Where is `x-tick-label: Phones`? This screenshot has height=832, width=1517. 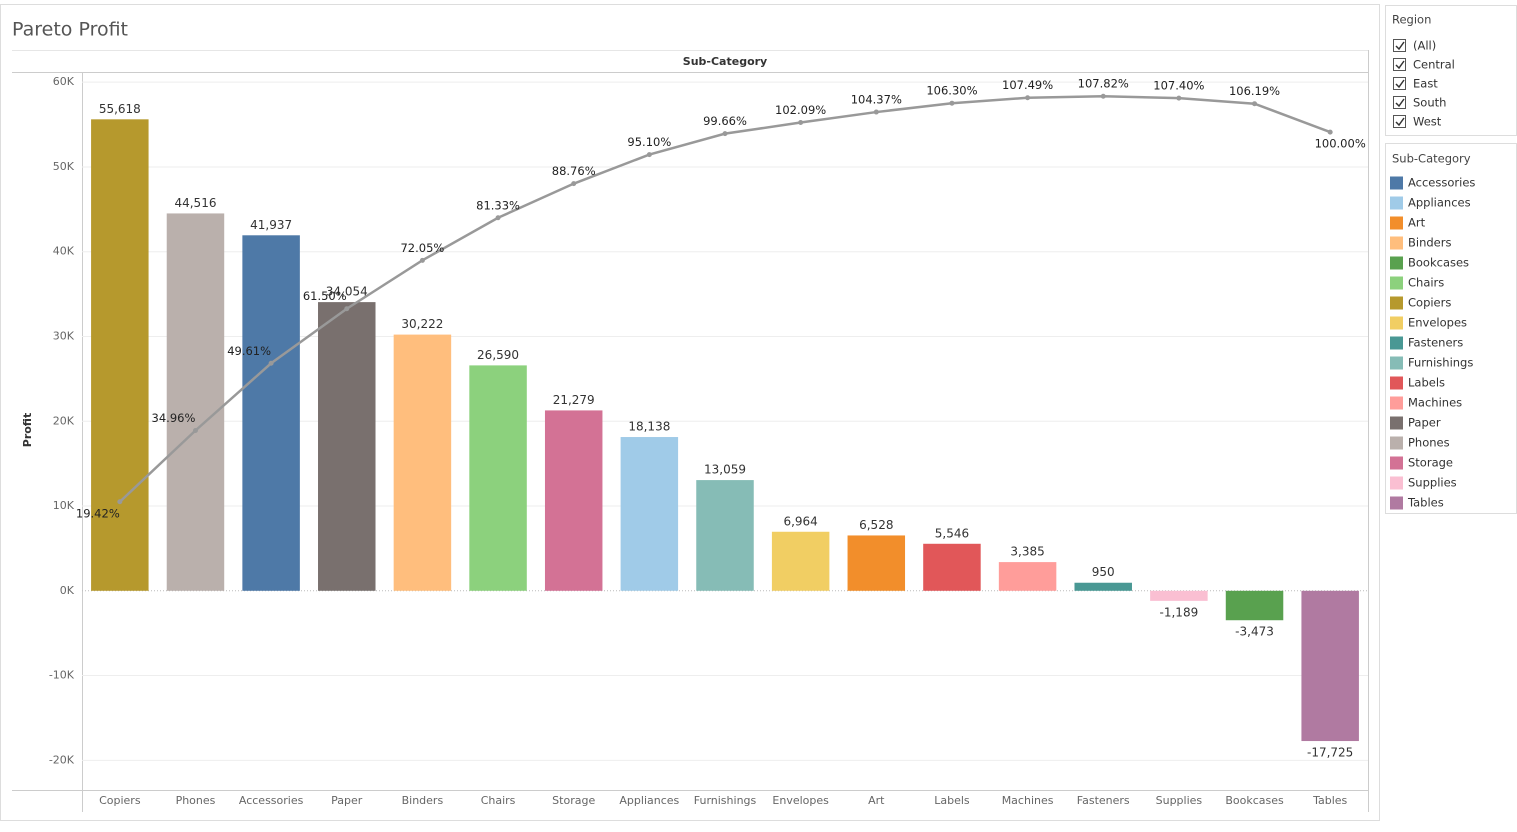
x-tick-label: Phones is located at coordinates (196, 800).